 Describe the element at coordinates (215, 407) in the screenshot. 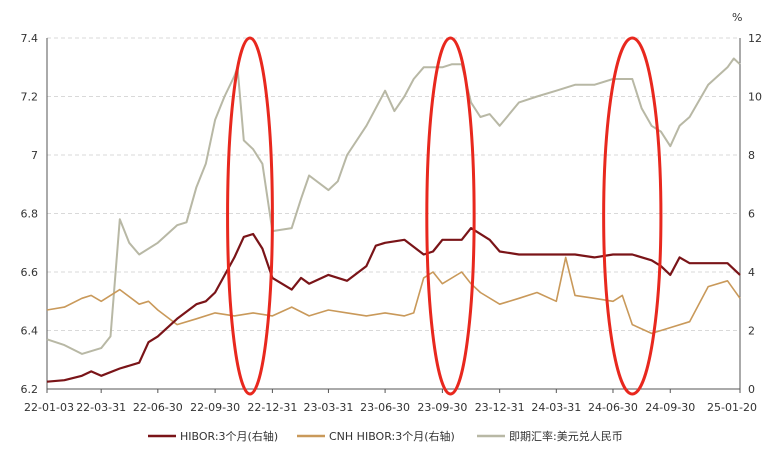

I see `x-tick-label: 22-09-30` at that location.